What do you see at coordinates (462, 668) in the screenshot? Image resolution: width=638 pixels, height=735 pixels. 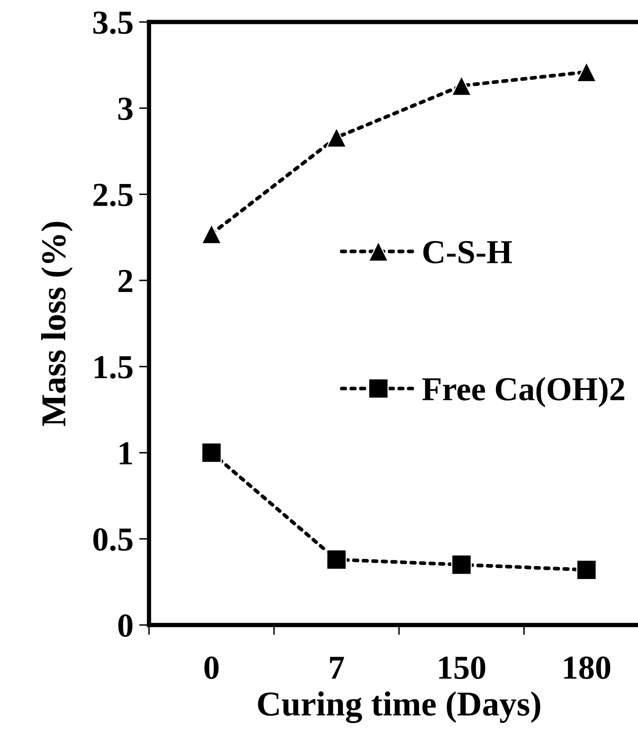 I see `x-tick-label: 150` at bounding box center [462, 668].